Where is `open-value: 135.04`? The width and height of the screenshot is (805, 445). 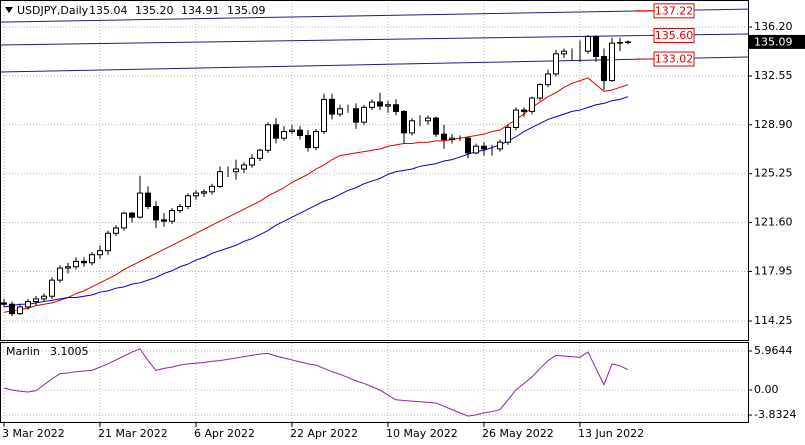
open-value: 135.04 is located at coordinates (108, 10).